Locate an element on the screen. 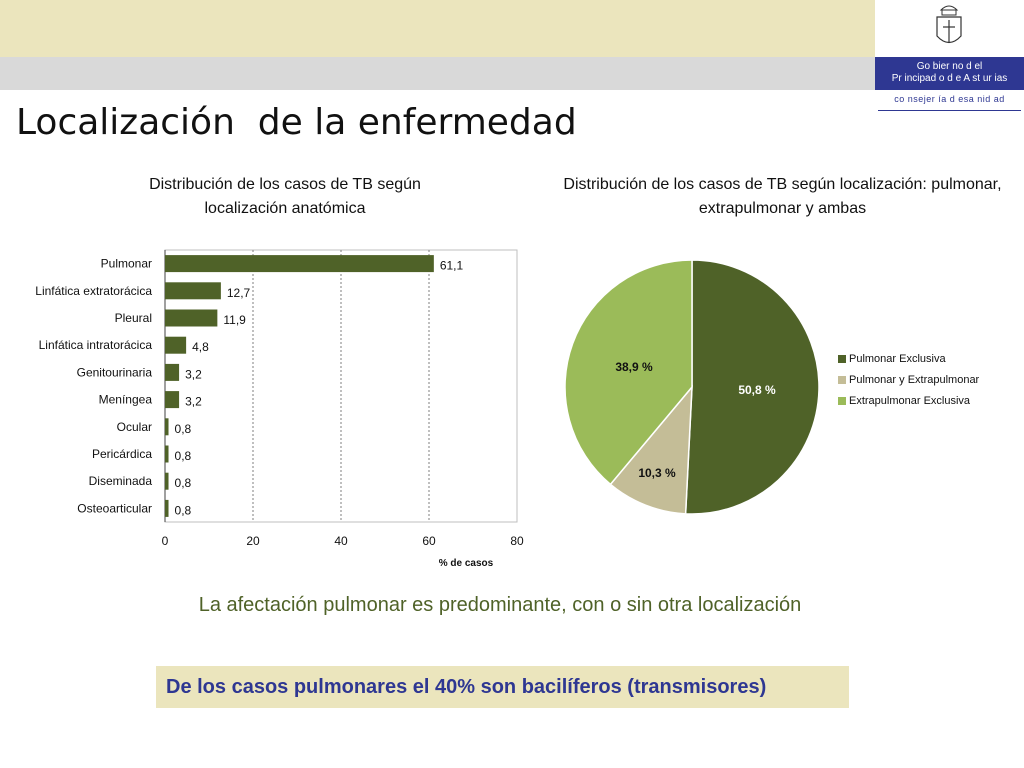 This screenshot has height=768, width=1024. bar-x-tick-label: 60 is located at coordinates (429, 541).